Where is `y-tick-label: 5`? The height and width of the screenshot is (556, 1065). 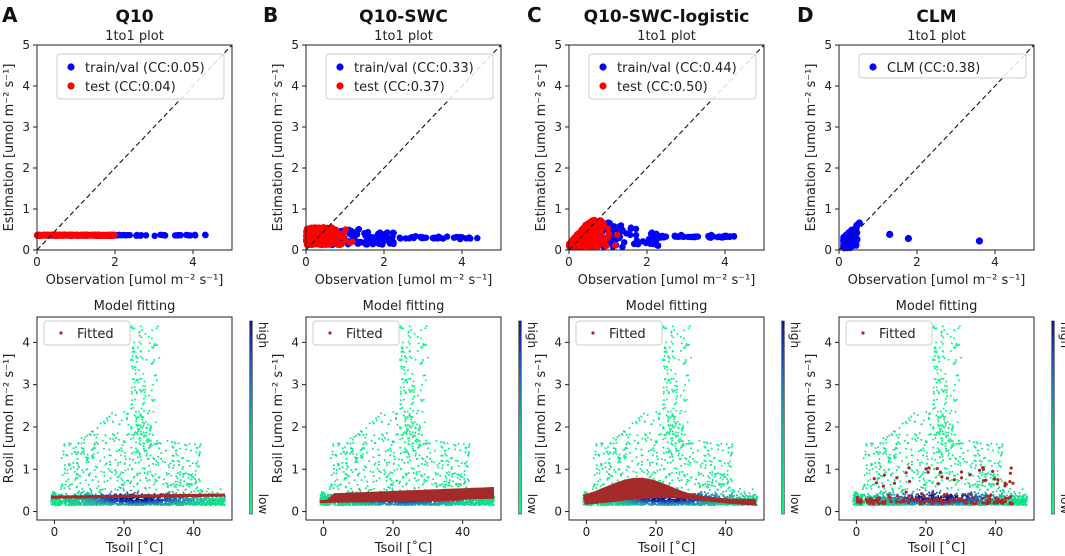 y-tick-label: 5 is located at coordinates (828, 45).